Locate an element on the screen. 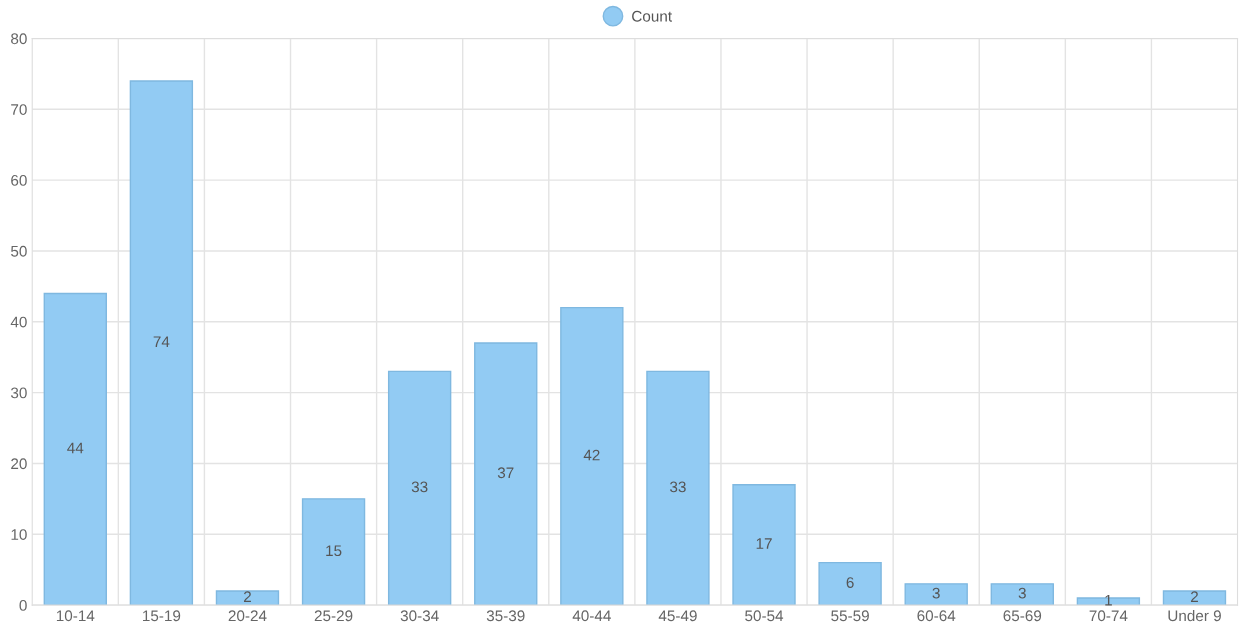 Image resolution: width=1240 pixels, height=641 pixels. y-tick-label: 40 is located at coordinates (18, 322).